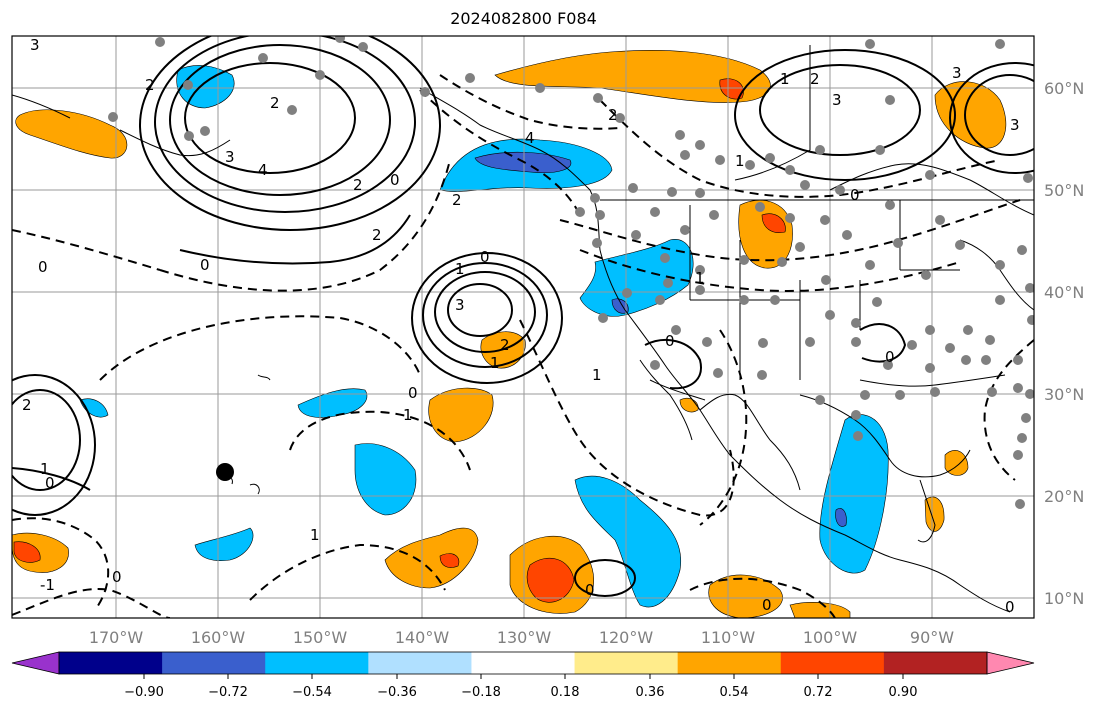 This screenshot has width=1105, height=712. Describe the element at coordinates (728, 637) in the screenshot. I see `lon-label: 110°W` at that location.